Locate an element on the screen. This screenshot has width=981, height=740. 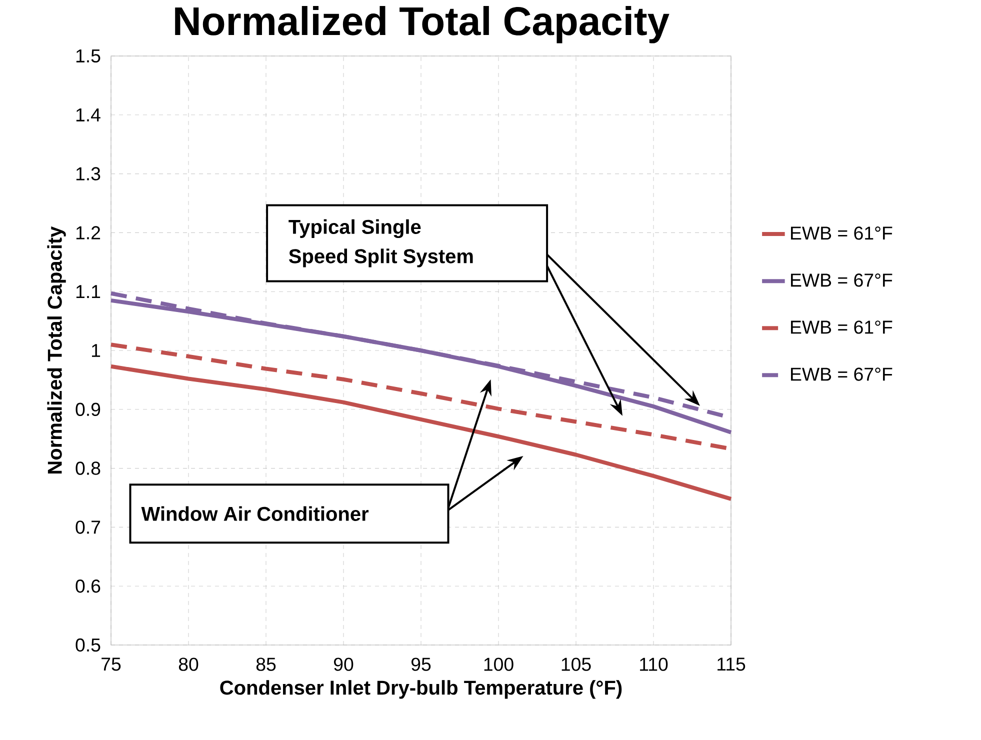
y-tick-label: 1.4 is located at coordinates (88, 115).